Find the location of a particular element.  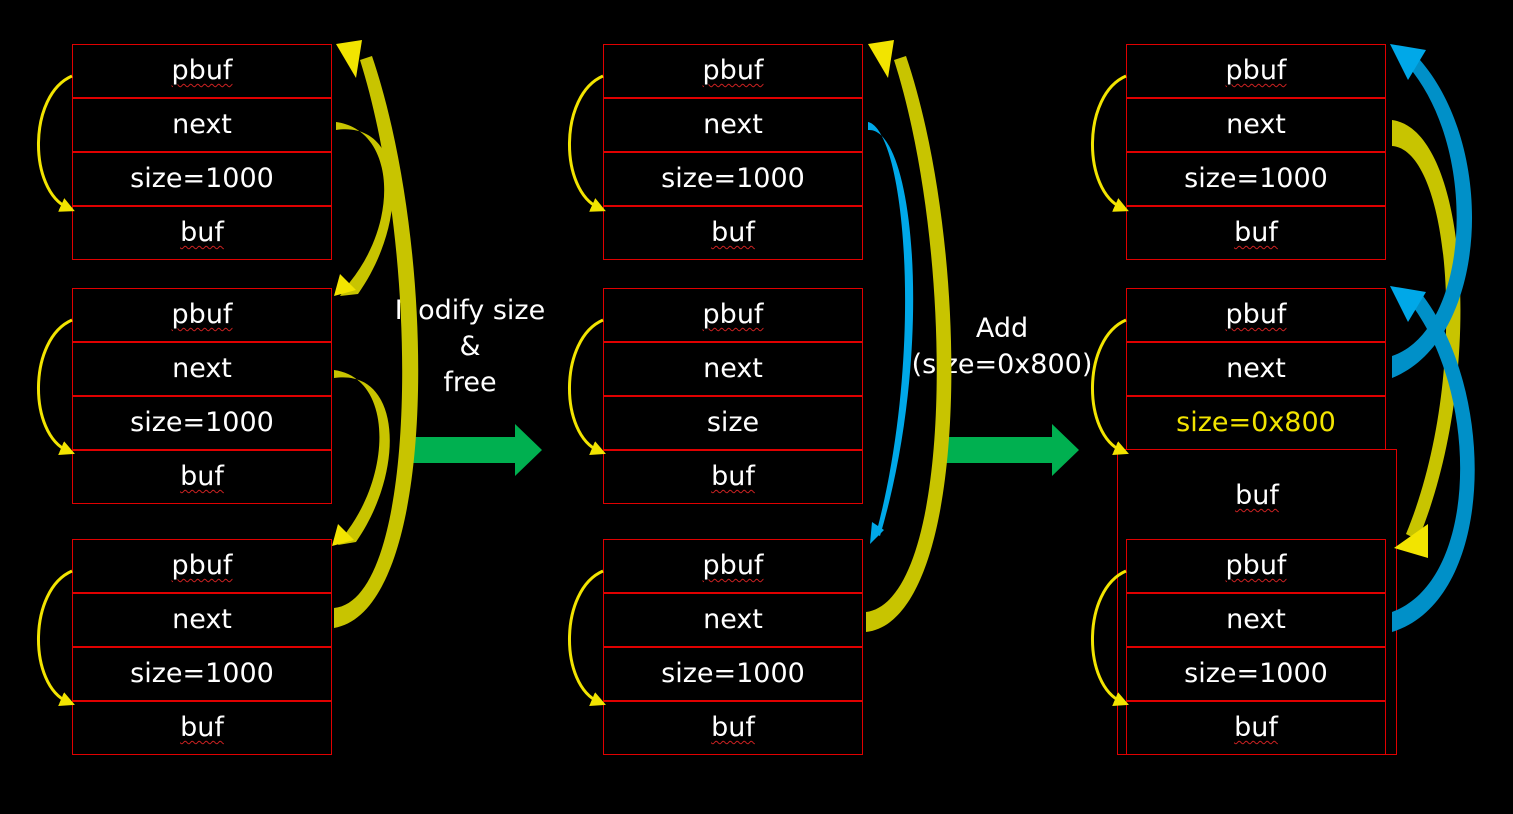

caption-2-line-1: Add is located at coordinates (1002, 328).